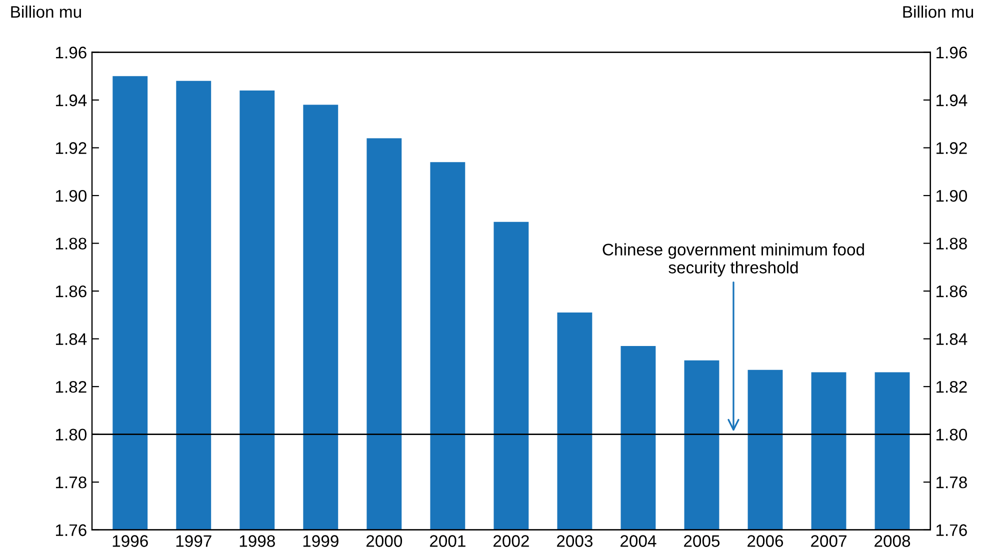 The width and height of the screenshot is (984, 556). I want to click on x-tick-label: 2005, so click(702, 541).